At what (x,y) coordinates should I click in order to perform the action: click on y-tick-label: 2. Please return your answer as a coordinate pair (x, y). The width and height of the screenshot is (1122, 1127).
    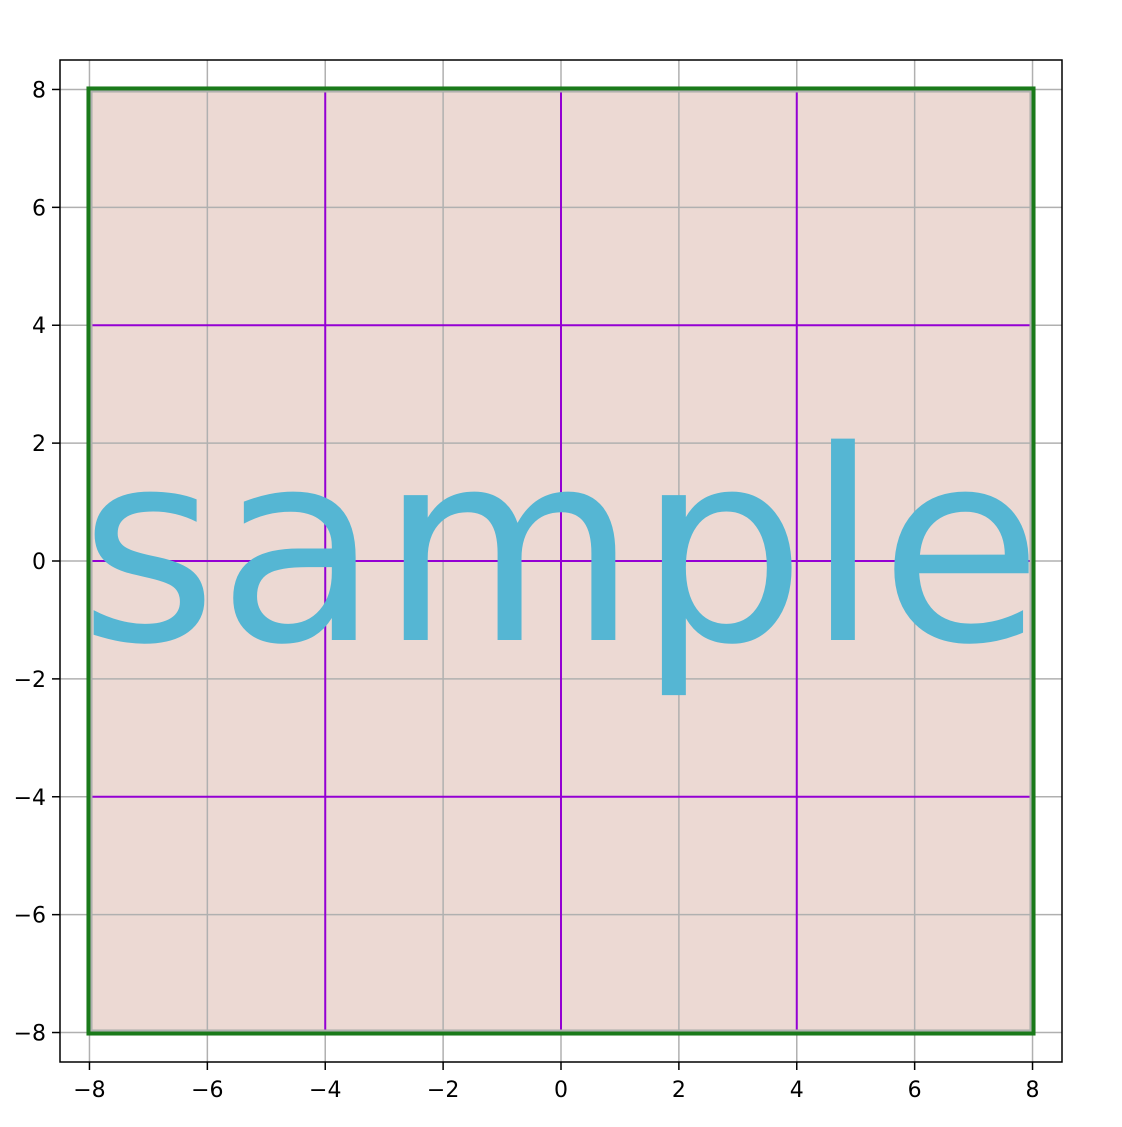
    Looking at the image, I should click on (39, 444).